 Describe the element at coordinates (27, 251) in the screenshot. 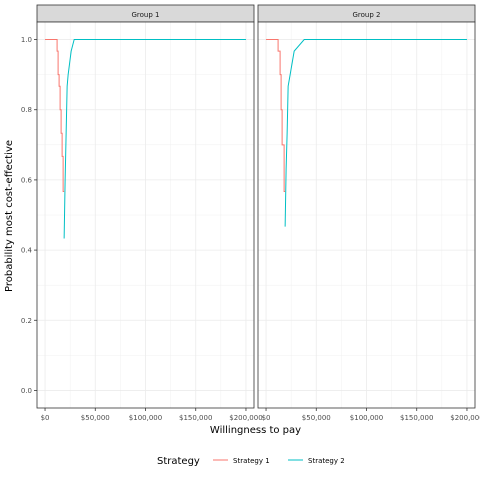

I see `y-tick-label: 0.4` at that location.